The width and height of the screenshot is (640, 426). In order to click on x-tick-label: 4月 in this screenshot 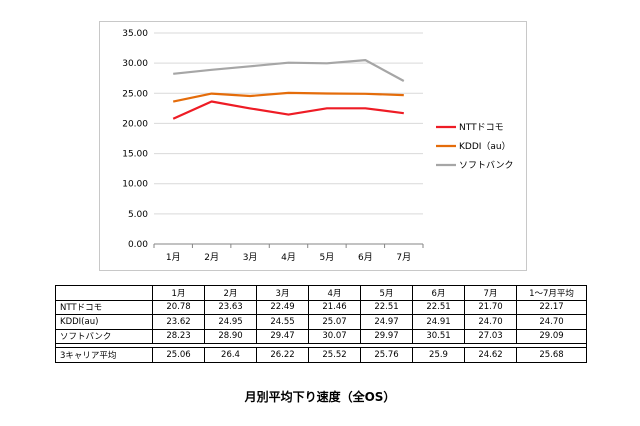, I will do `click(288, 257)`.